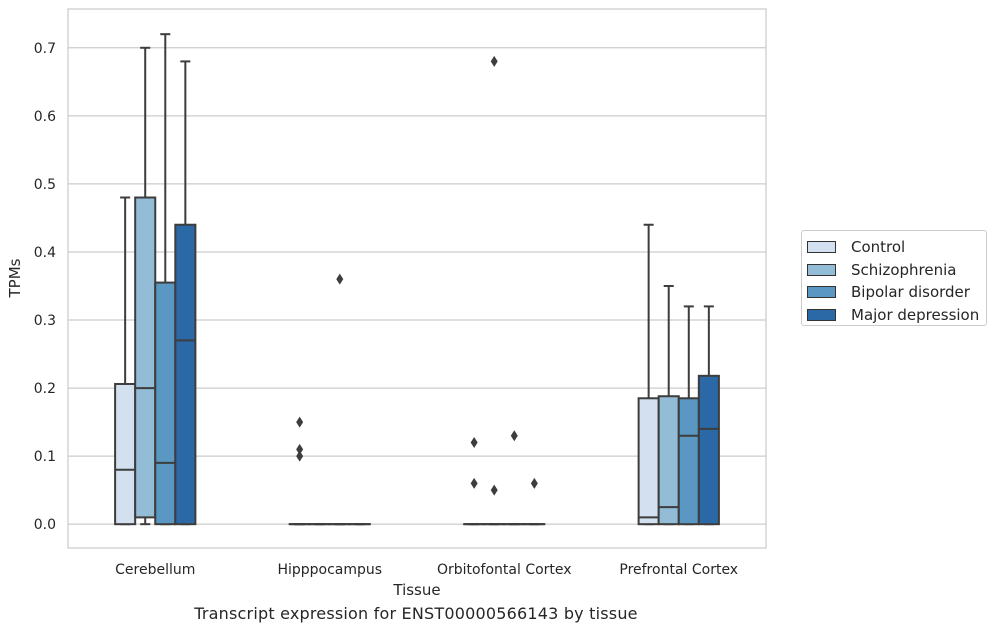 This screenshot has width=997, height=634. Describe the element at coordinates (45, 389) in the screenshot. I see `y-tick-label: 0.2` at that location.